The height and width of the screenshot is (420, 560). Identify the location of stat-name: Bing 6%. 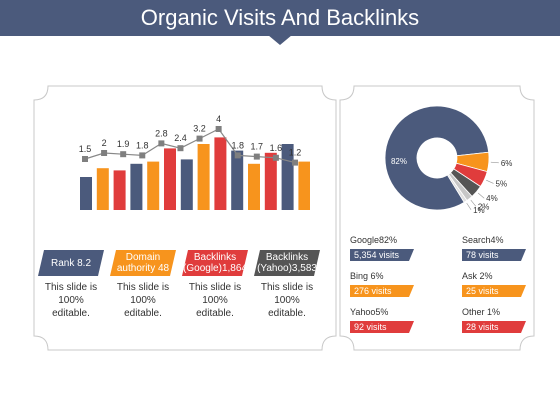
(367, 276).